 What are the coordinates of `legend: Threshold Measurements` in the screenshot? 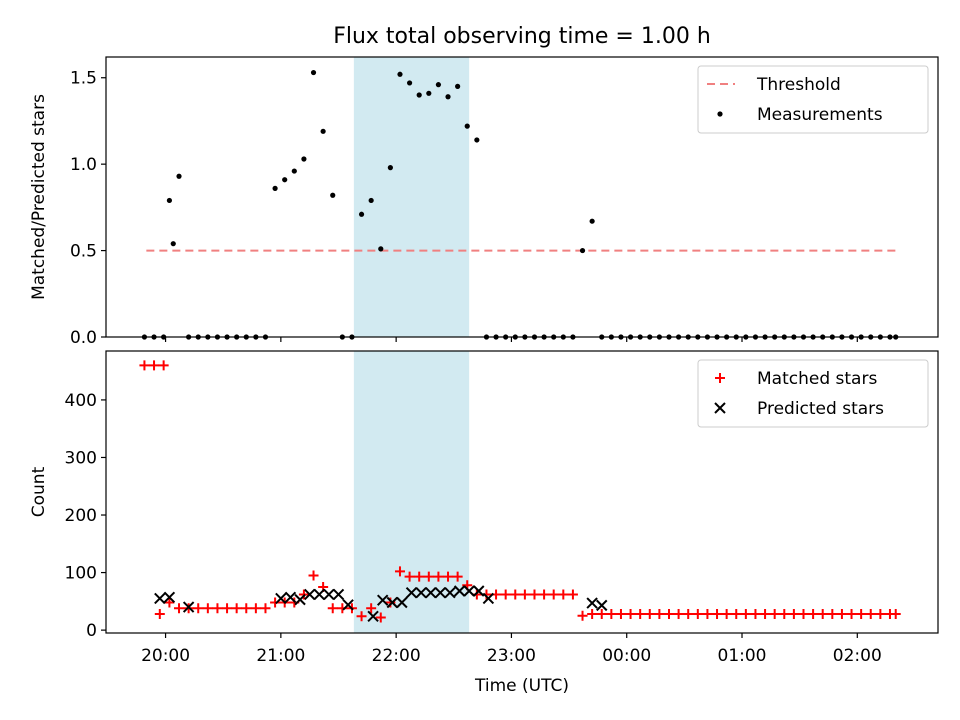 It's located at (813, 99).